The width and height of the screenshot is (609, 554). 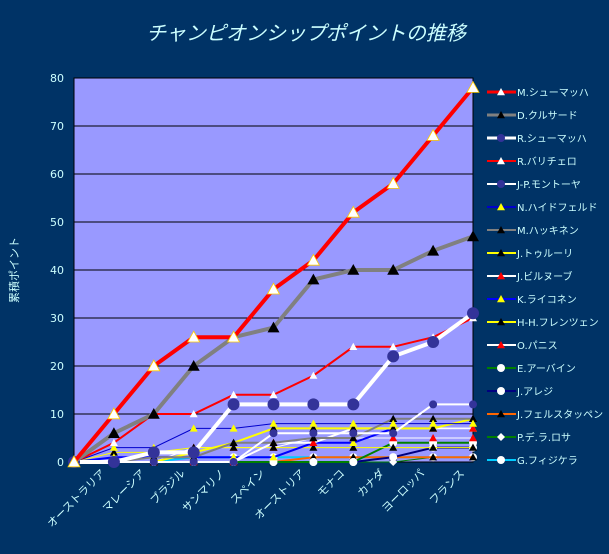 I want to click on x-tick-label: カナダ, so click(x=370, y=482).